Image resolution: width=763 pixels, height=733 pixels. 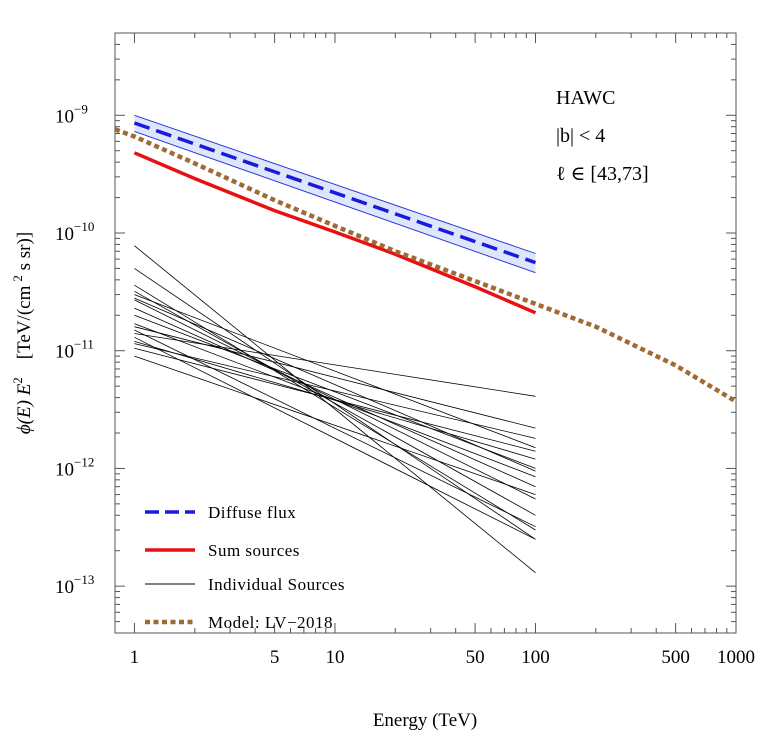 I want to click on legend-label-3: Model: LV−2018, so click(x=270, y=622).